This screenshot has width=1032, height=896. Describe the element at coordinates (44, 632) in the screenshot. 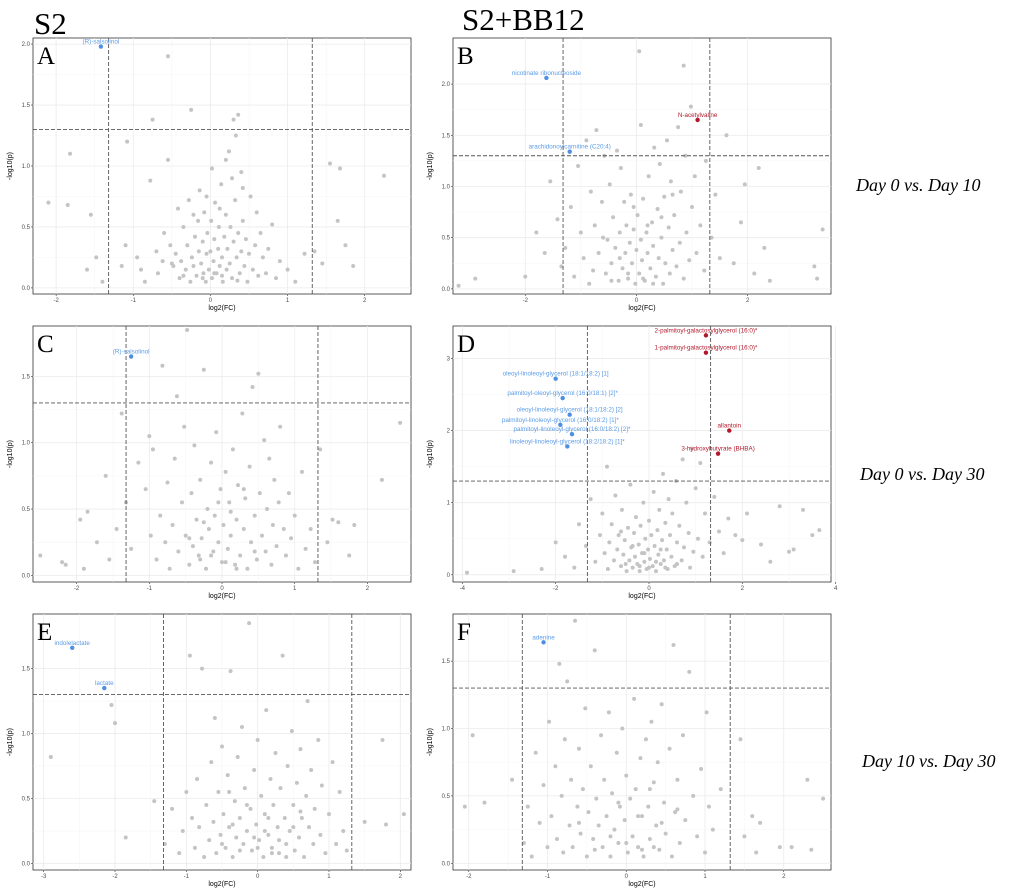

I see `panel-letter: E` at that location.